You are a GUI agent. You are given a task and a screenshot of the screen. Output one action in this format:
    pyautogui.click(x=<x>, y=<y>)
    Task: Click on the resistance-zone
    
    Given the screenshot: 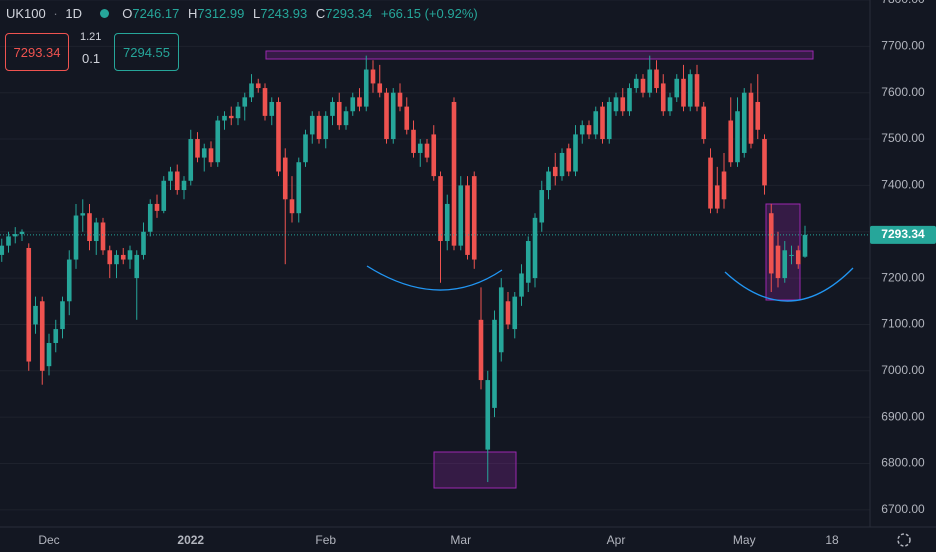 What is the action you would take?
    pyautogui.click(x=539, y=55)
    